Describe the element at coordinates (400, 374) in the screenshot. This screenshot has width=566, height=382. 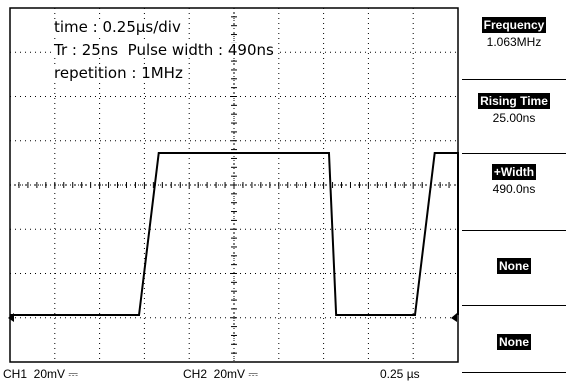
I see `timebase-readout: 0.25 µs` at that location.